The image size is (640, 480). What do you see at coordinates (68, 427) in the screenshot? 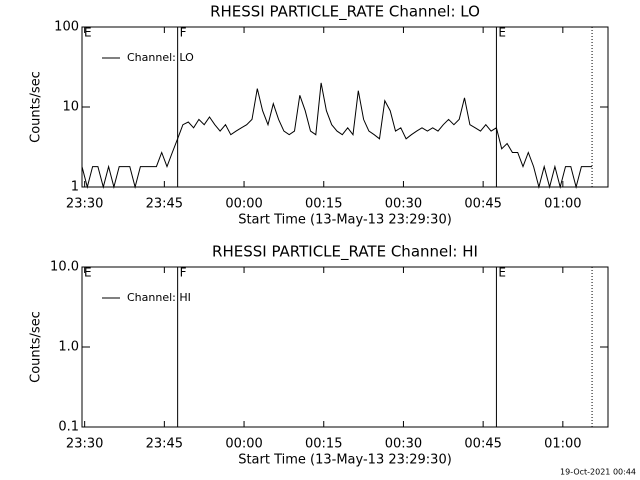
I see `y-tick-label: 0.1` at bounding box center [68, 427].